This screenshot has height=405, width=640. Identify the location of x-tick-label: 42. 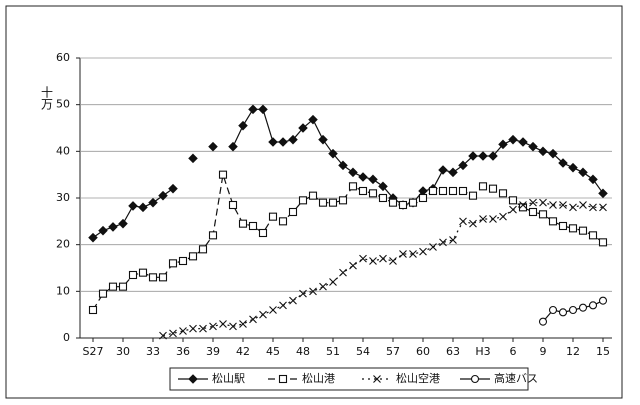
(243, 351).